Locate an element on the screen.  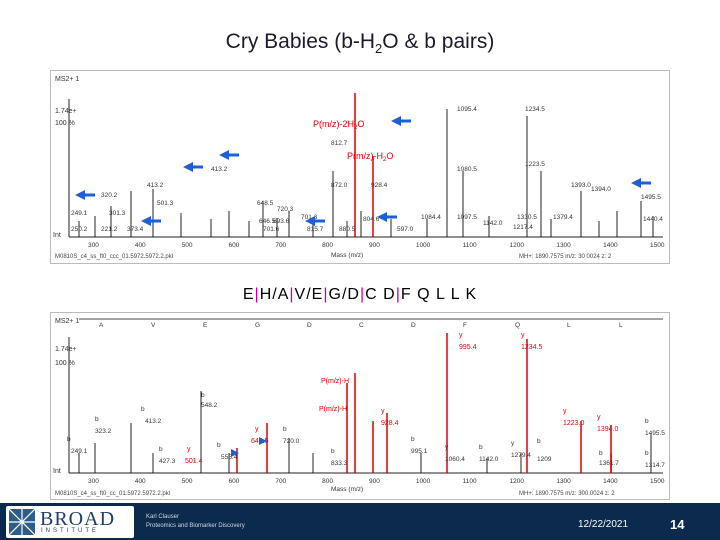
x-tick-label: 700 is located at coordinates (280, 245).